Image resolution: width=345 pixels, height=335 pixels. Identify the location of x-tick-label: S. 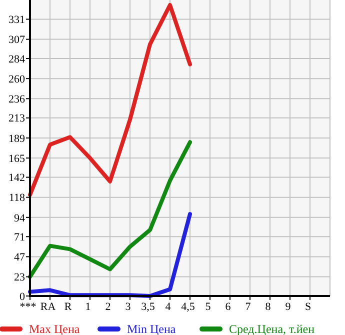
(308, 307).